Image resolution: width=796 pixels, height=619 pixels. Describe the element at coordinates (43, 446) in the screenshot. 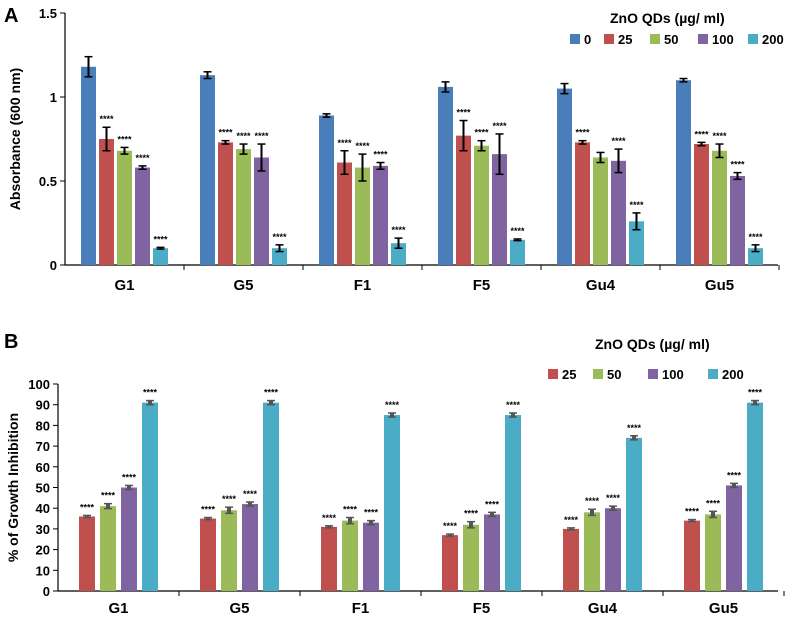

I see `y-tick-label-B: 70` at that location.